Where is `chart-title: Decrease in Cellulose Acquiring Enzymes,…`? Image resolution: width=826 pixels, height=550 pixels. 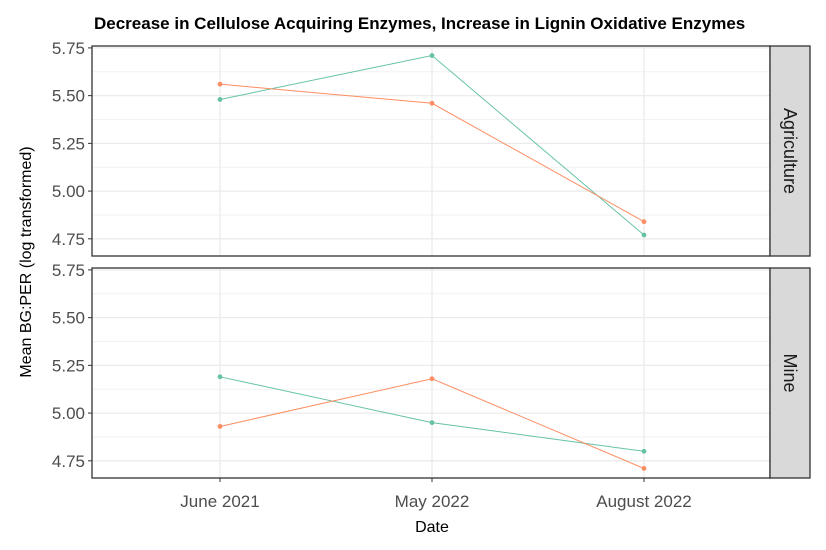 chart-title: Decrease in Cellulose Acquiring Enzymes,… is located at coordinates (419, 23).